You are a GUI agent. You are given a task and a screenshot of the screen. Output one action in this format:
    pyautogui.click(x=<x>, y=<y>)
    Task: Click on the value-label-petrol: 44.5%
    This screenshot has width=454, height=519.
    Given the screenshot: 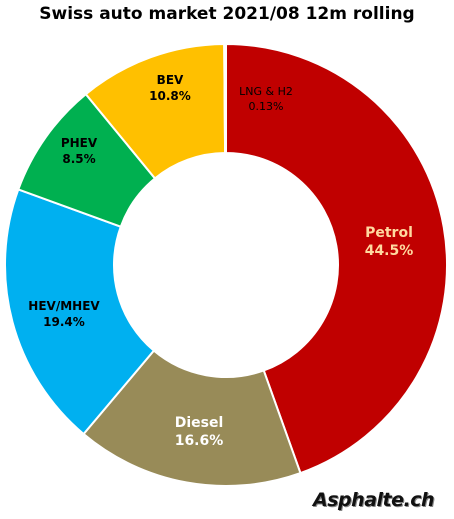 What is the action you would take?
    pyautogui.click(x=389, y=251)
    